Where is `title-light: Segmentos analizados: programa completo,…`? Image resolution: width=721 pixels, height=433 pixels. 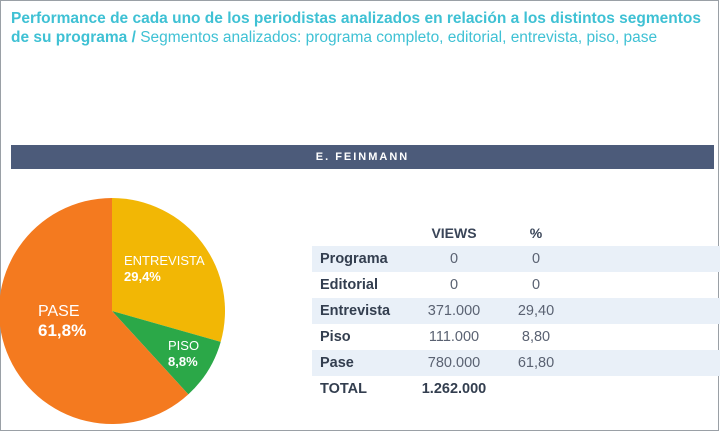
title-light: Segmentos analizados: programa completo,… is located at coordinates (396, 37).